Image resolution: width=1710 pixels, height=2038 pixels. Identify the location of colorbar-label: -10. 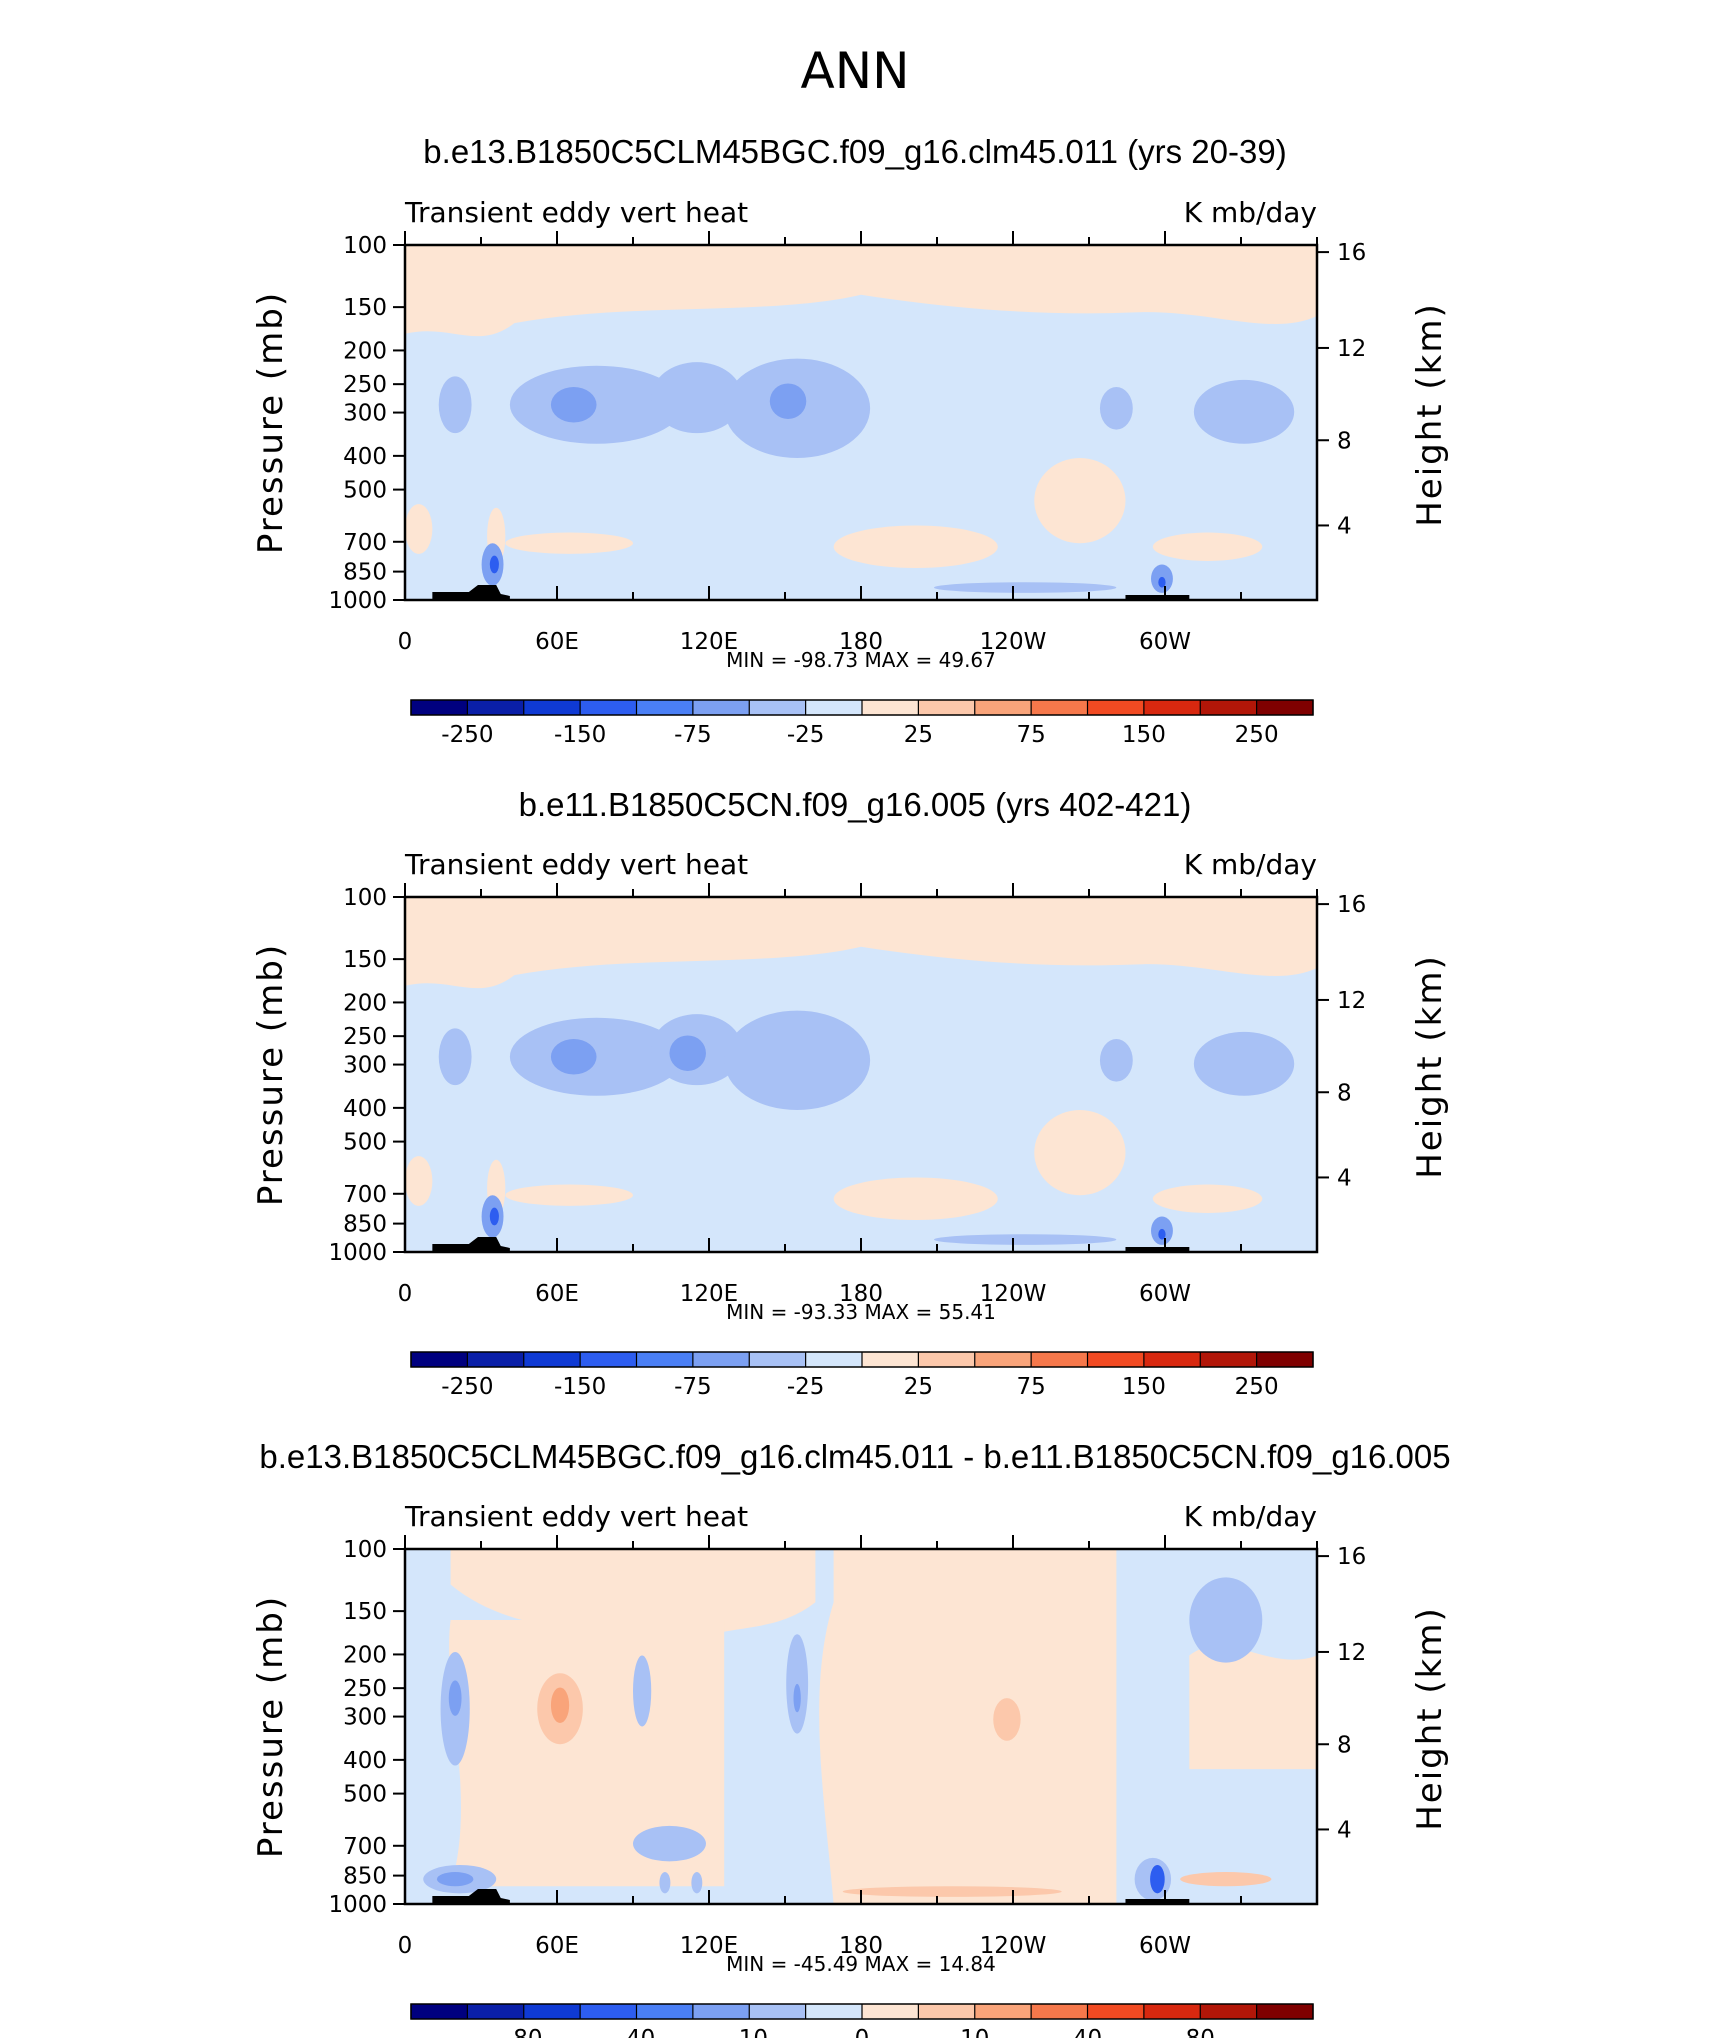
(749, 2032).